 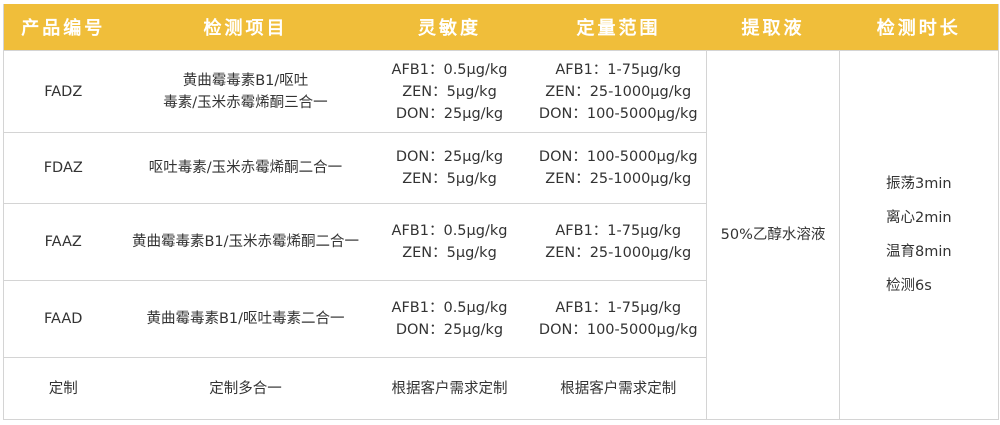 I want to click on header-code: 产品编号, so click(x=63, y=27).